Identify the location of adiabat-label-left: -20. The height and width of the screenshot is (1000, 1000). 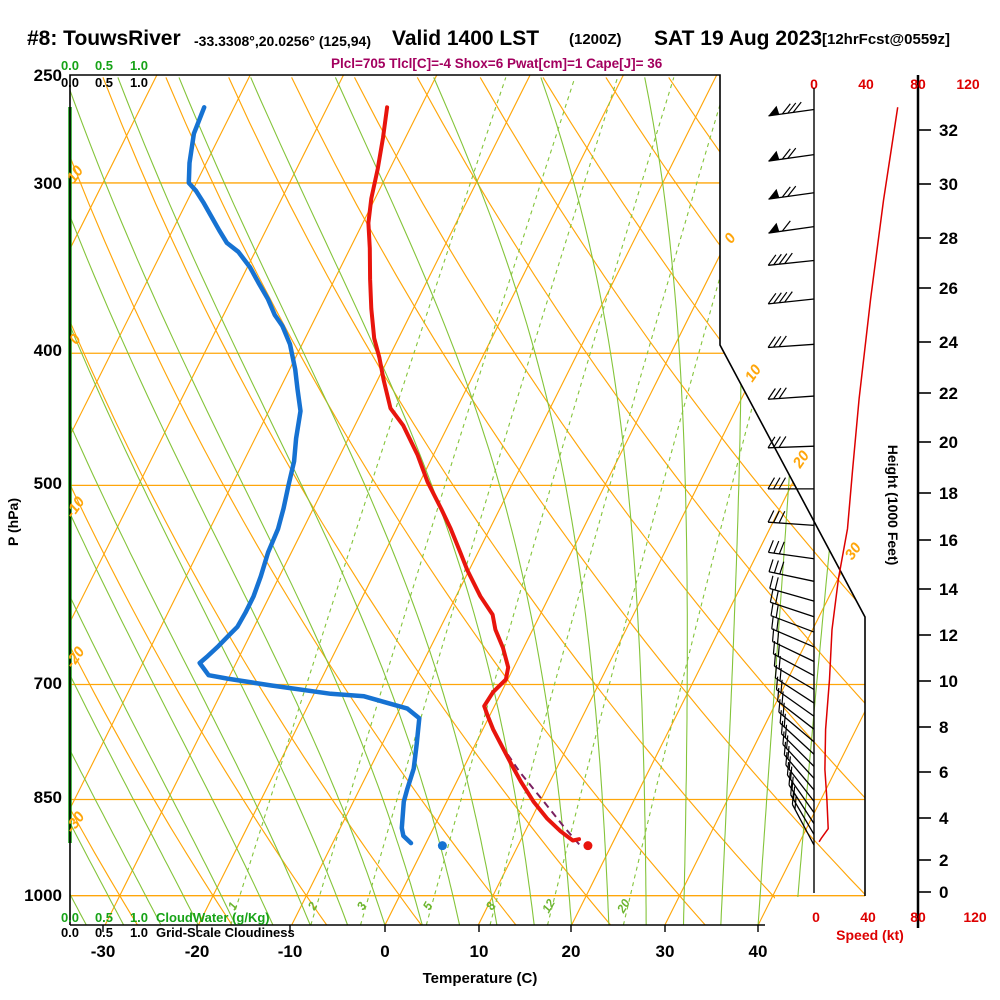
(75, 657).